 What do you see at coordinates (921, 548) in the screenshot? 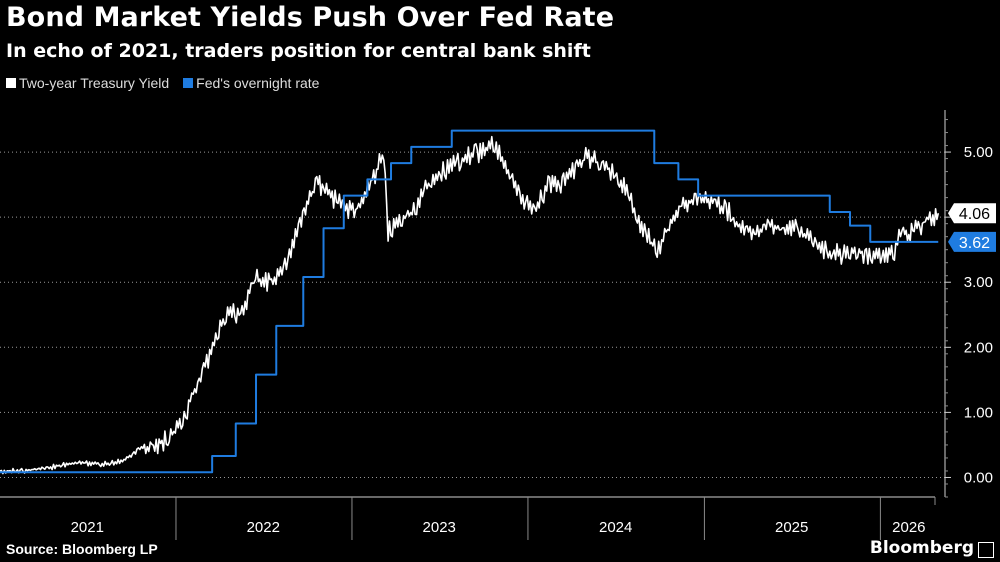
I see `bloomberg-logo: Bloomberg` at bounding box center [921, 548].